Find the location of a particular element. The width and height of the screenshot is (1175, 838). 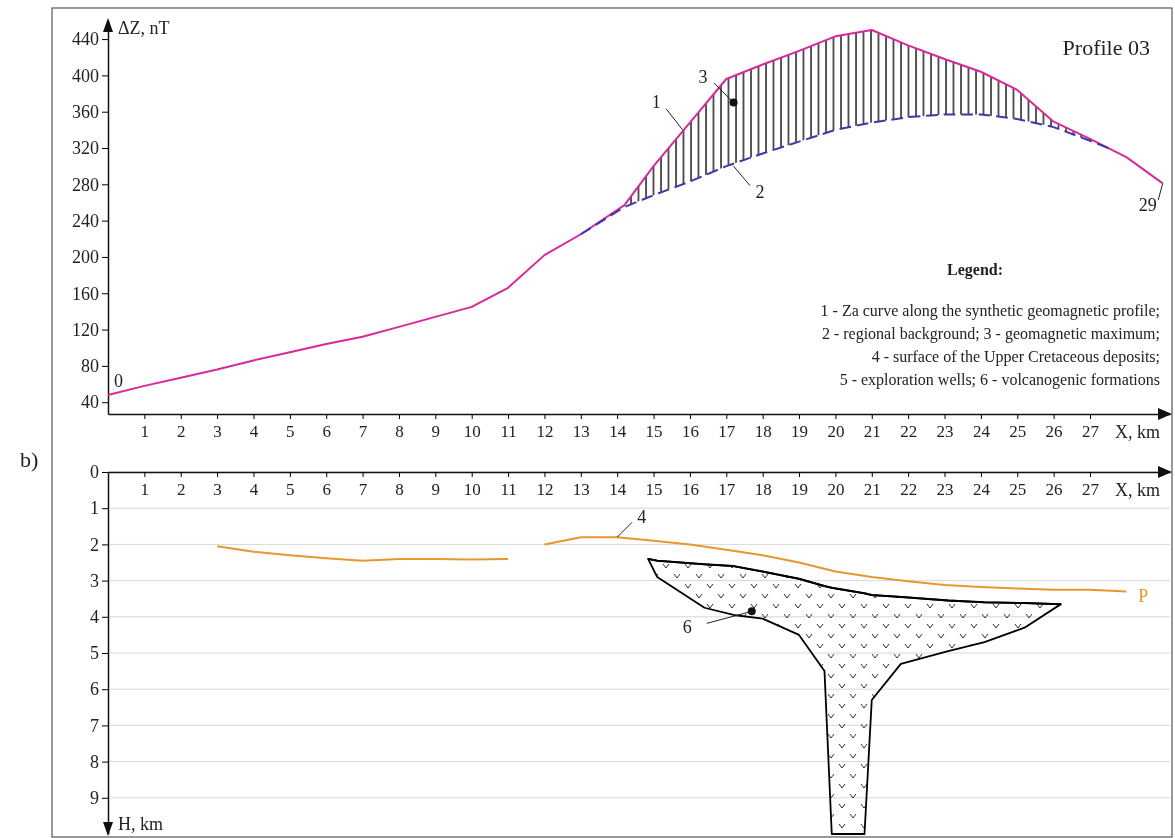

annotation: 2 - regional background; 3 - geomagnetic maximum; is located at coordinates (990, 334).